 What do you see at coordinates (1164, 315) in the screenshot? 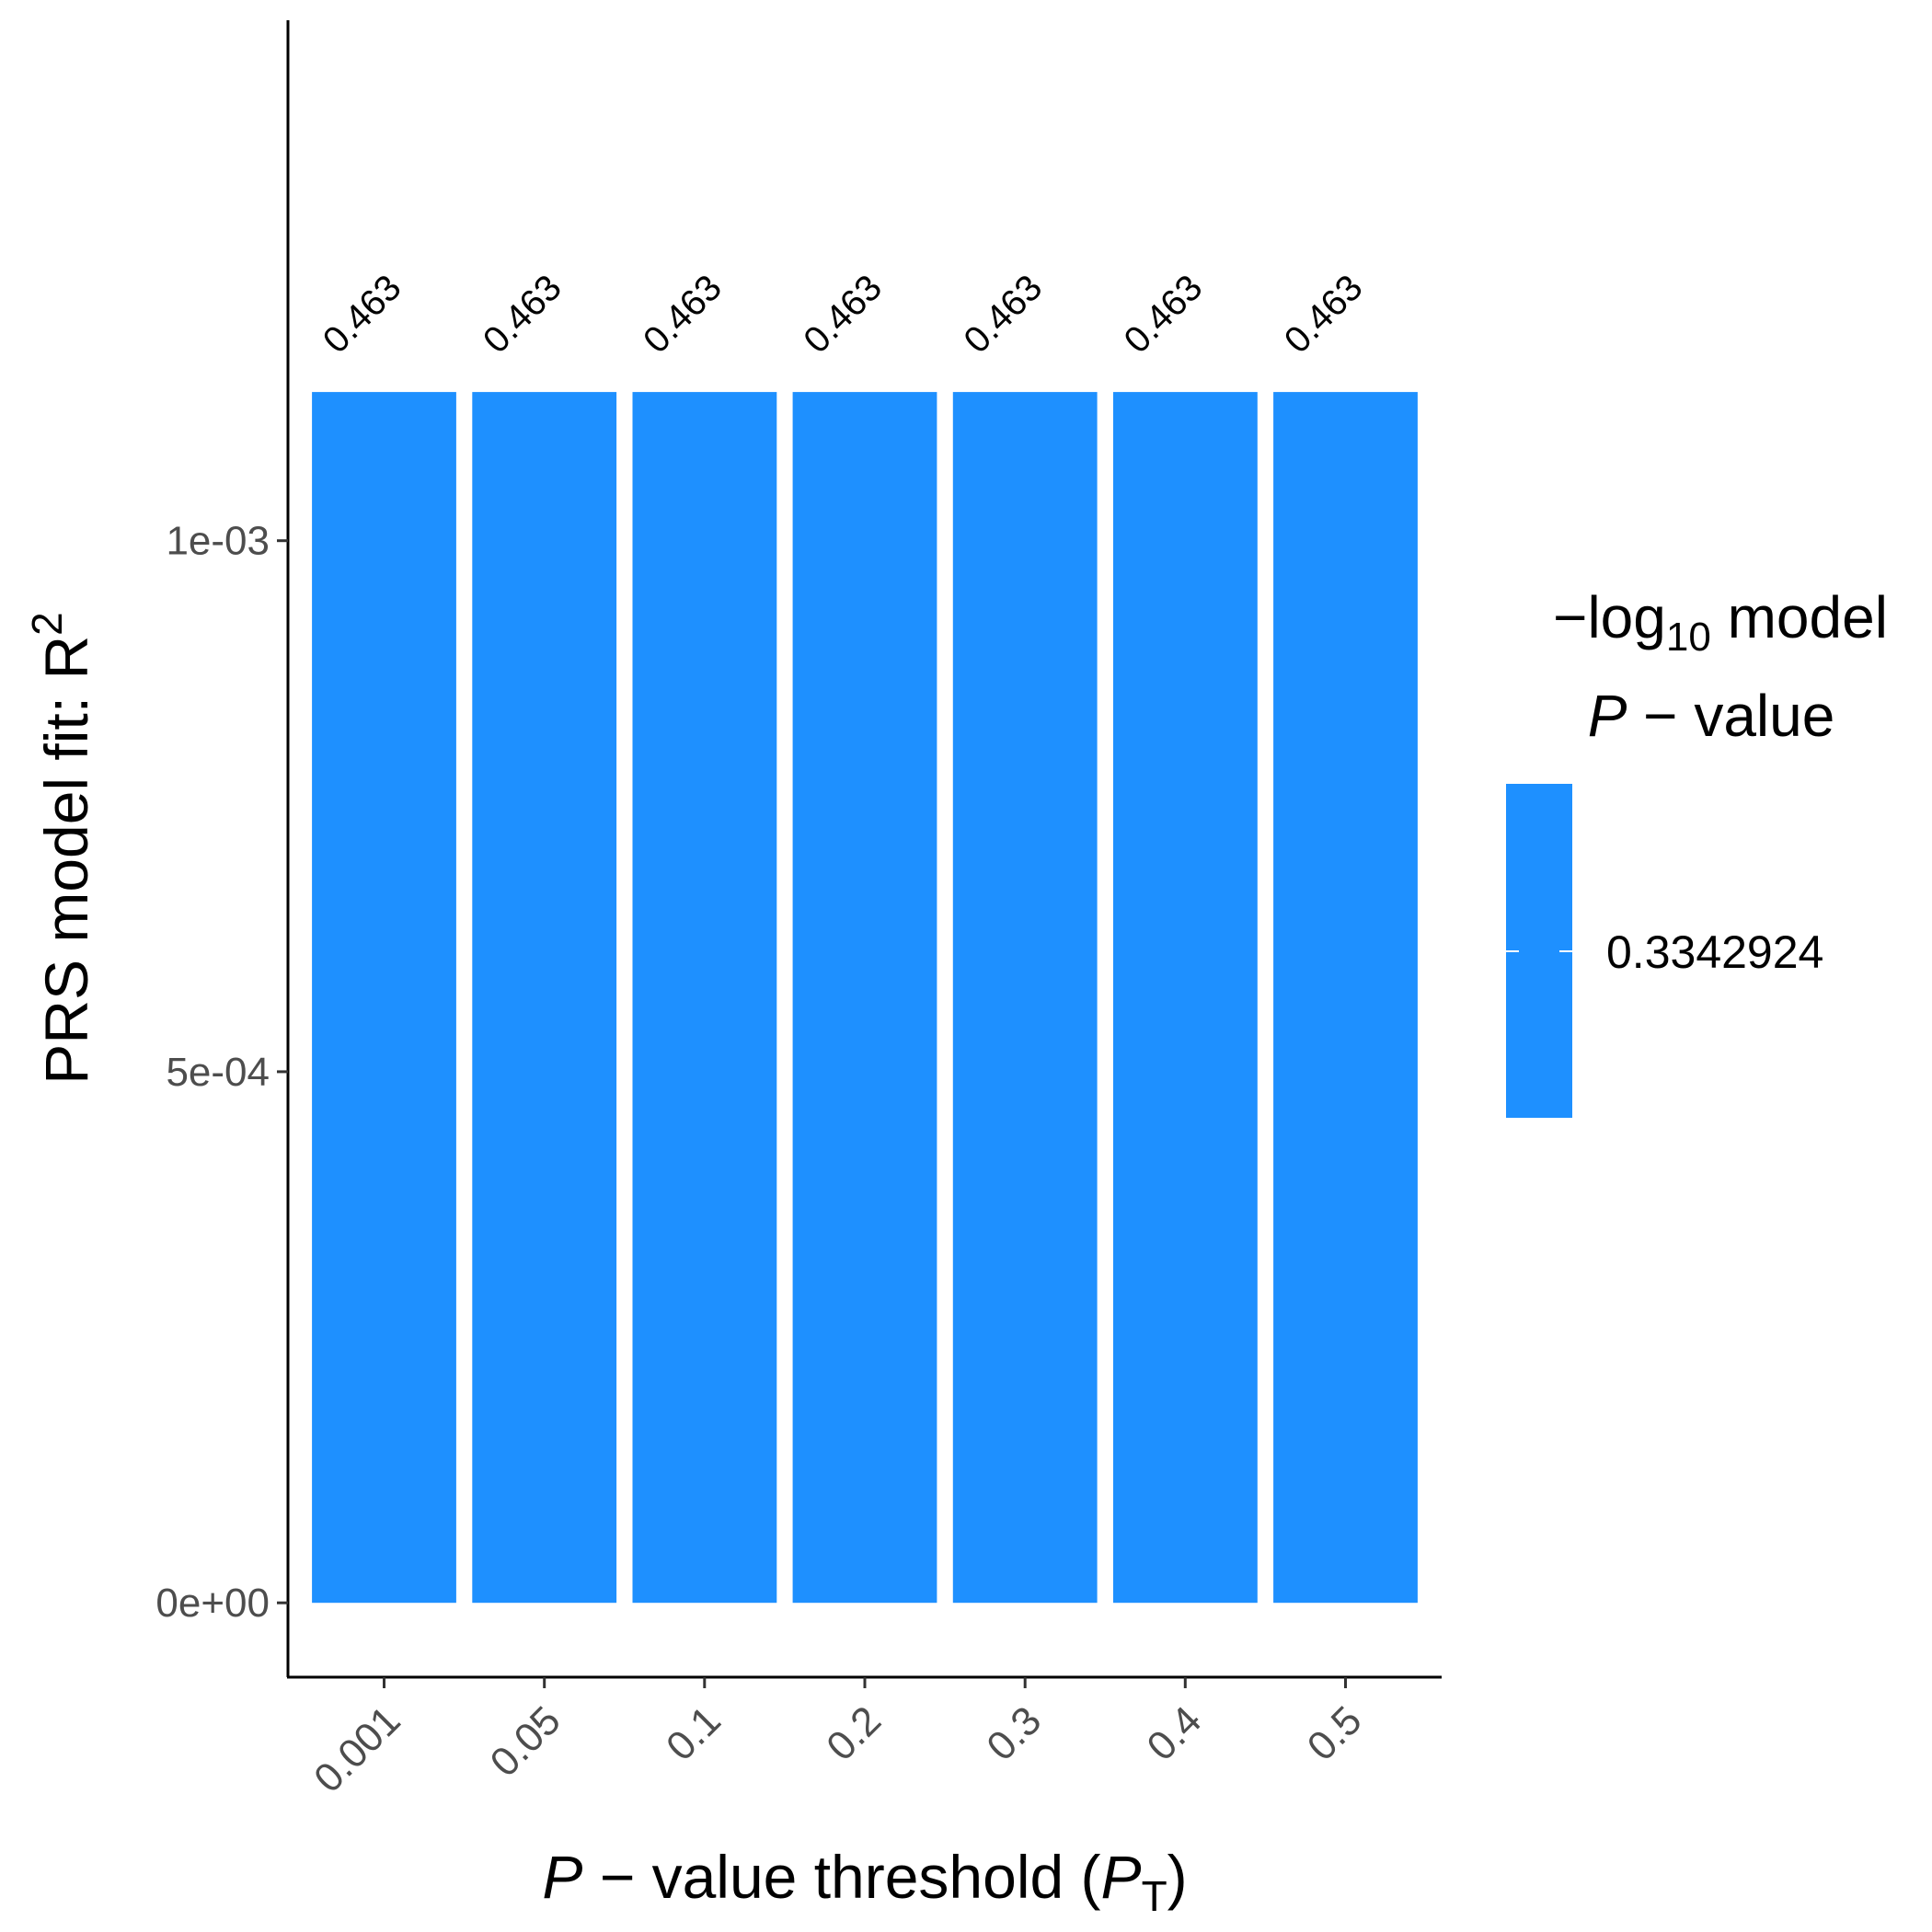
I see `data-label-0.4: 0.463` at bounding box center [1164, 315].